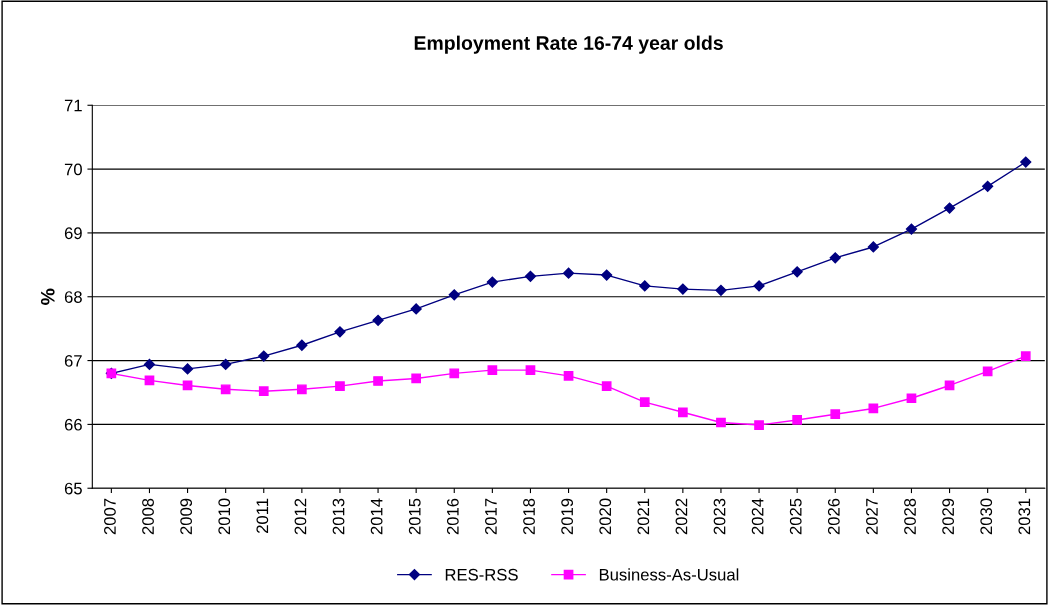 This screenshot has width=1049, height=605. Describe the element at coordinates (481, 574) in the screenshot. I see `legend-label: RES-RSS` at that location.